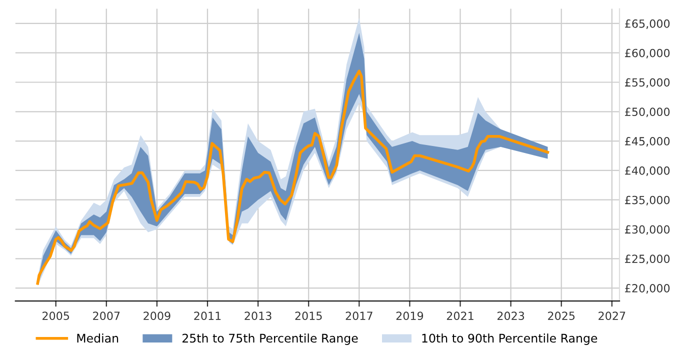 Image resolution: width=700 pixels, height=350 pixels. I want to click on x-tick-label: 2027, so click(612, 316).